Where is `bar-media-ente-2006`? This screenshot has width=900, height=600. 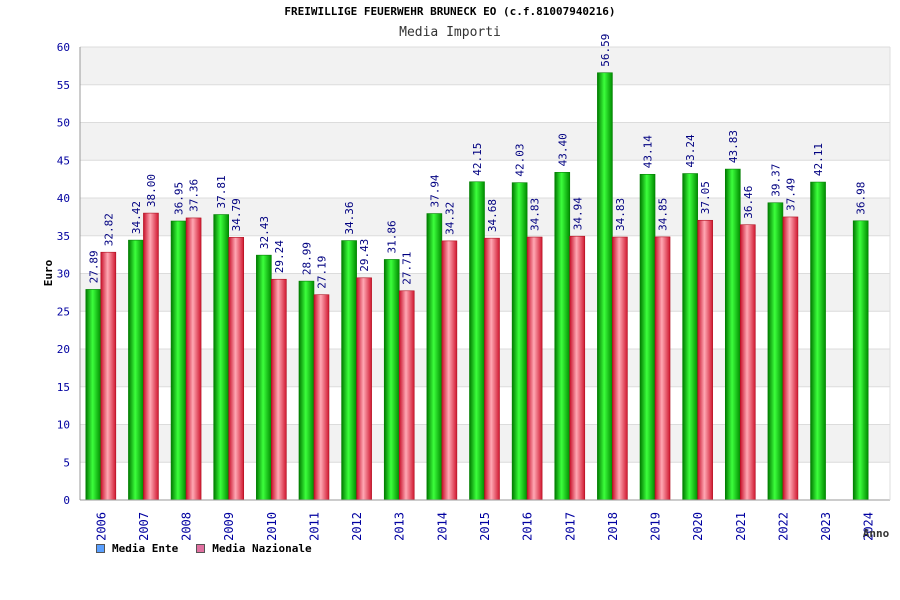
bar-media-ente-2006 is located at coordinates (93, 395).